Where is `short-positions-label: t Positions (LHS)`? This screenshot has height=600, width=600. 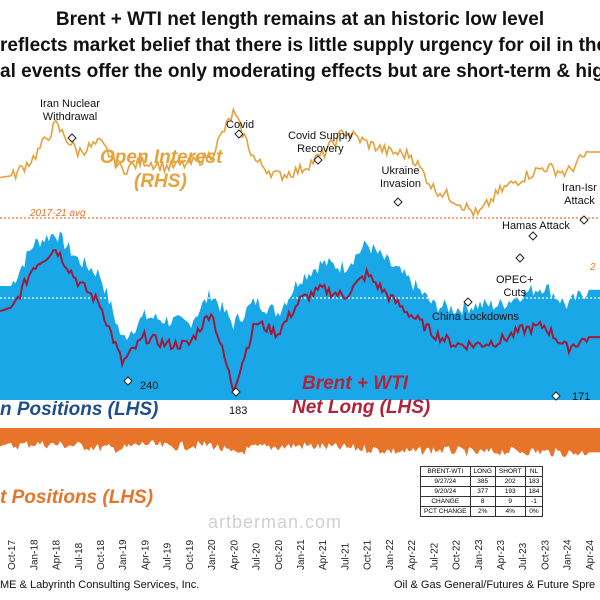
short-positions-label: t Positions (LHS) is located at coordinates (77, 497).